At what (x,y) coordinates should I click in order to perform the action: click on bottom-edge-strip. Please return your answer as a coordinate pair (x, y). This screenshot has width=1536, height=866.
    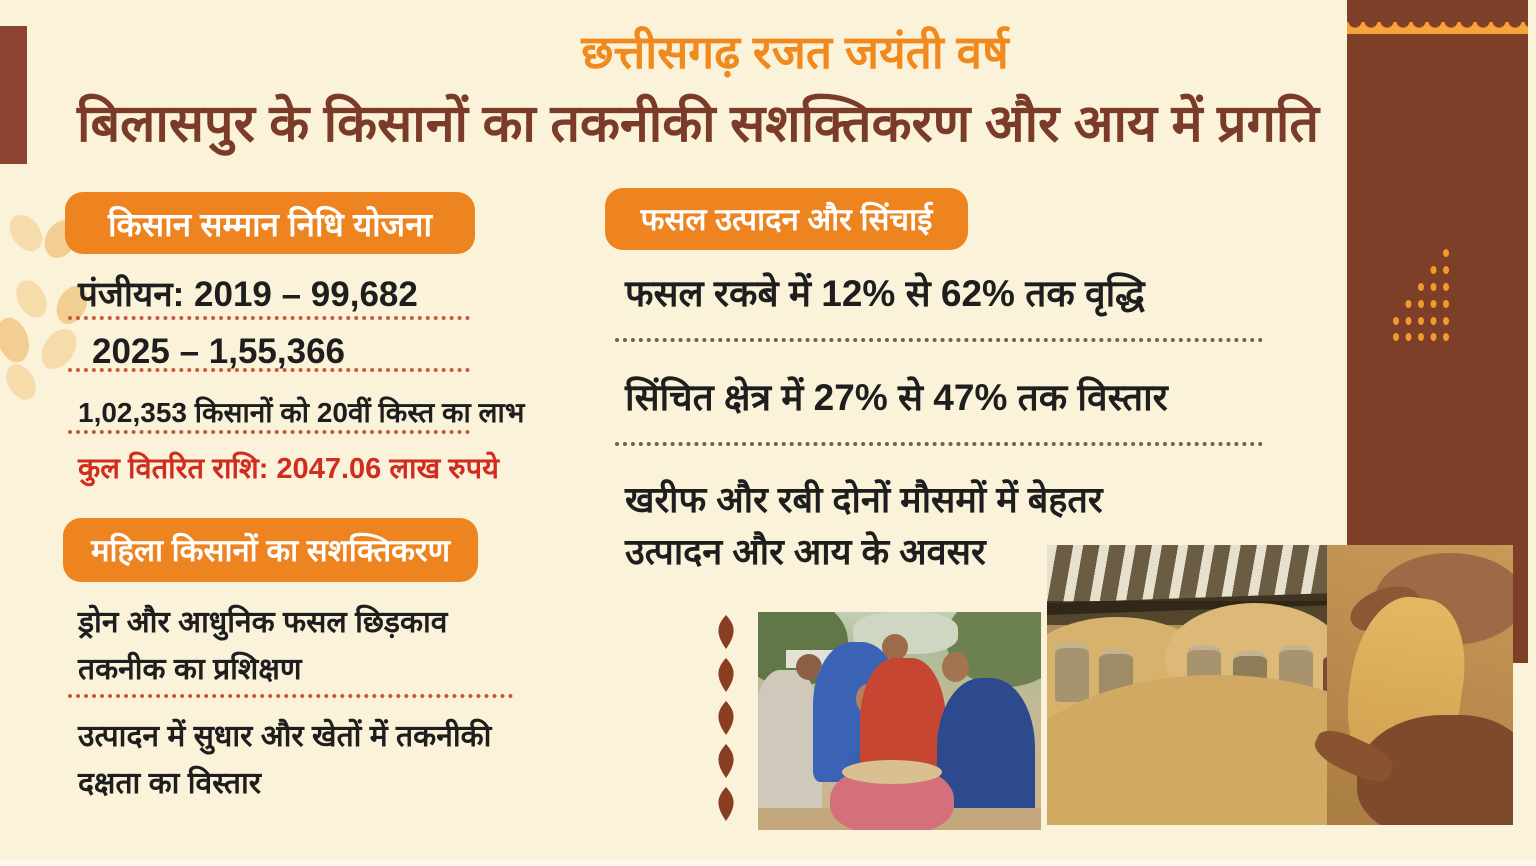
    Looking at the image, I should click on (768, 863).